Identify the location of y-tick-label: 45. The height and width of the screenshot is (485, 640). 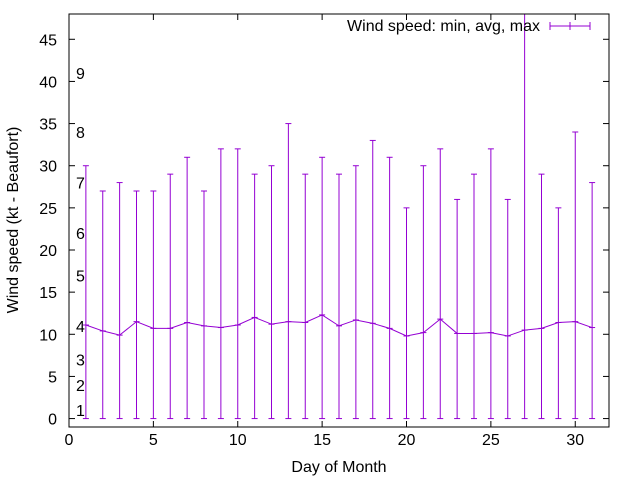
(48, 40).